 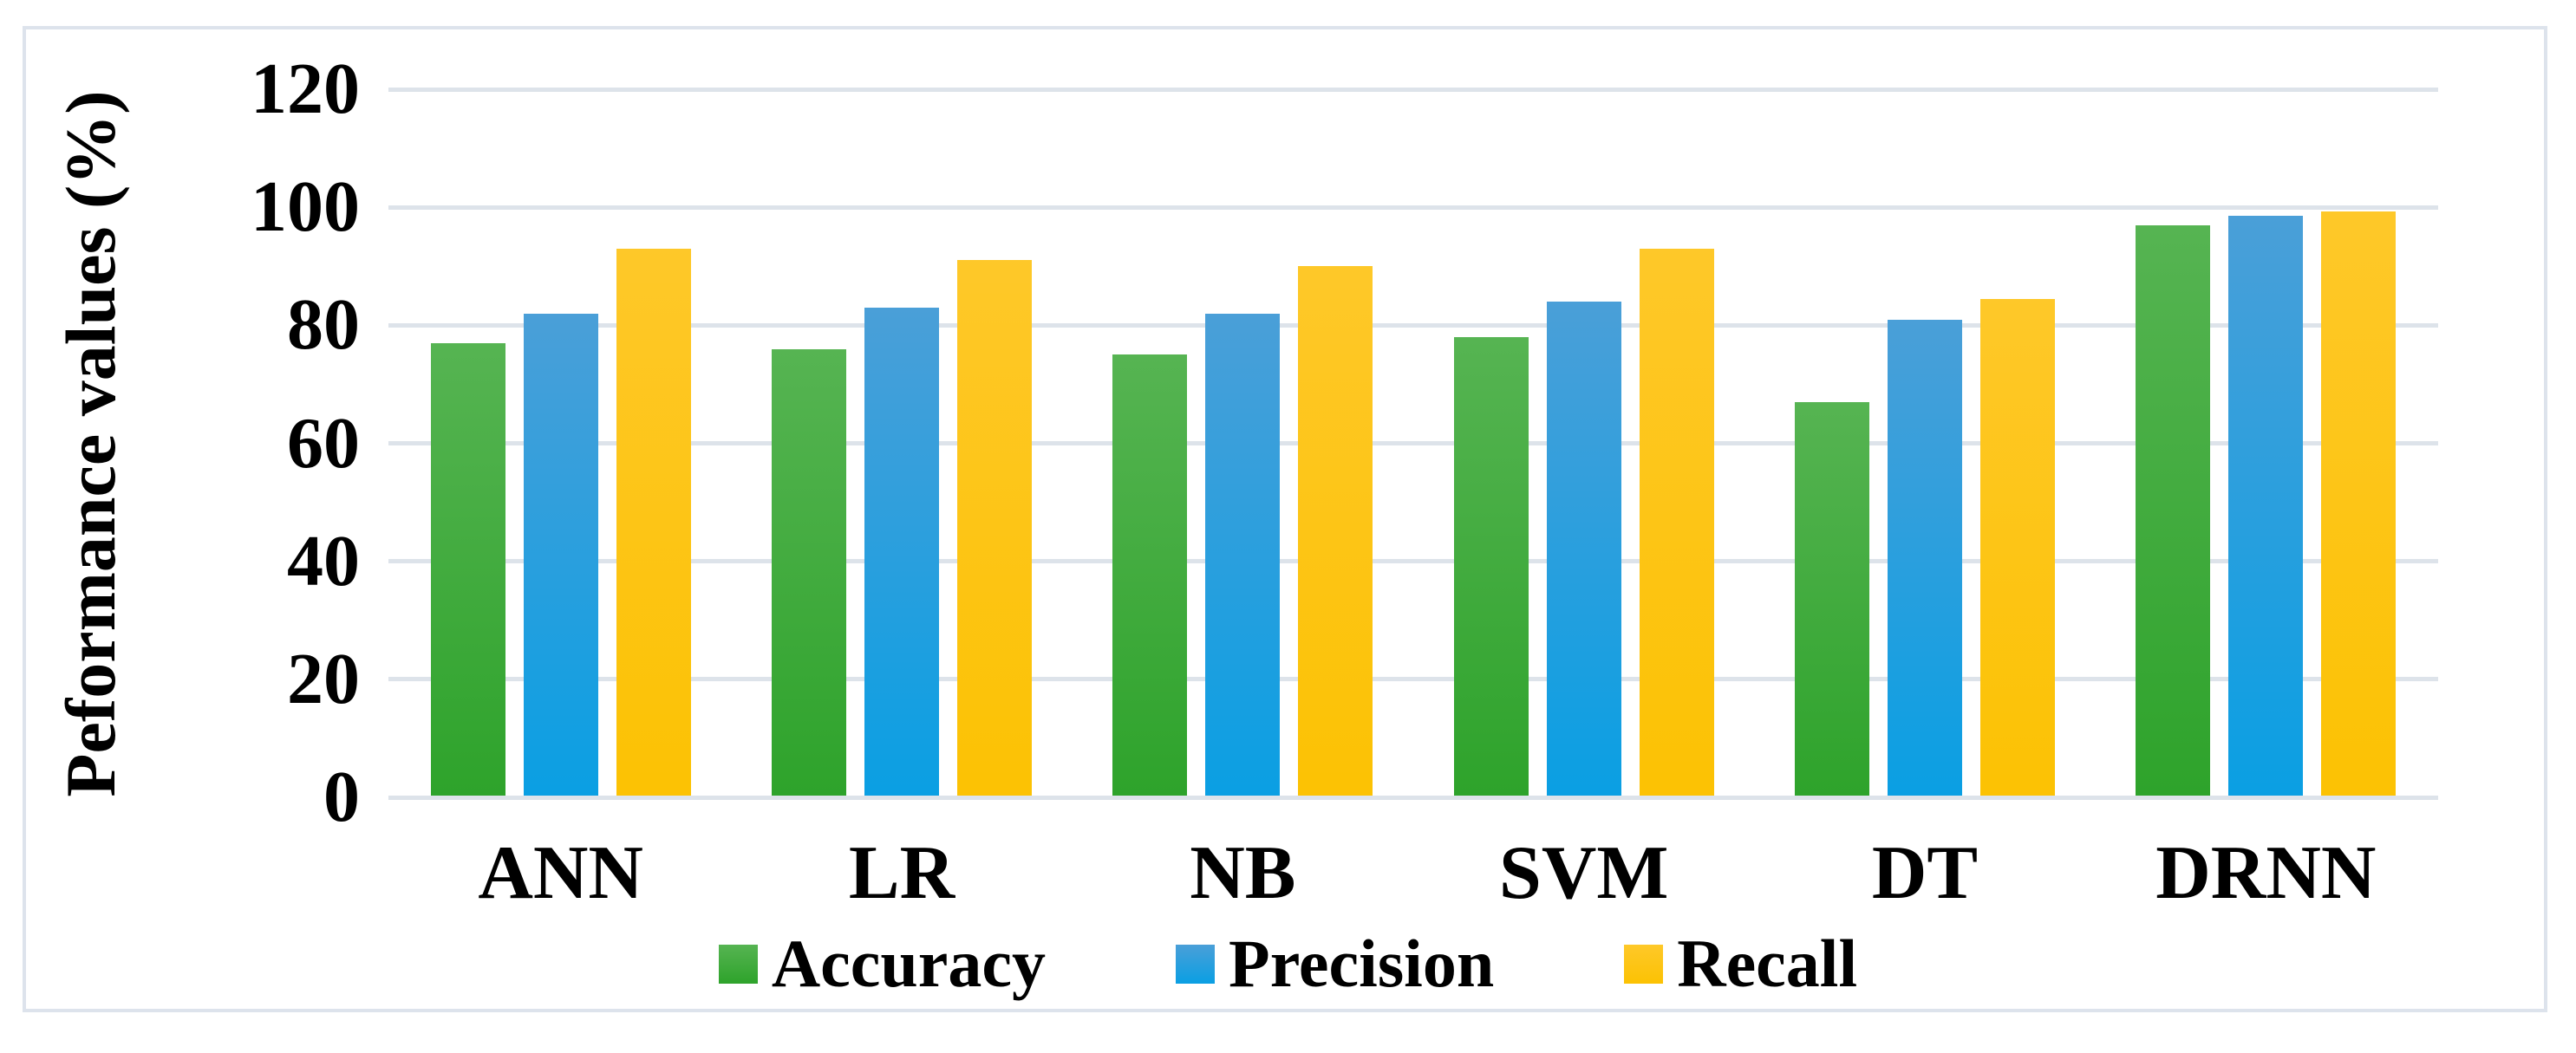 What do you see at coordinates (1925, 873) in the screenshot?
I see `x-label-dt: DT` at bounding box center [1925, 873].